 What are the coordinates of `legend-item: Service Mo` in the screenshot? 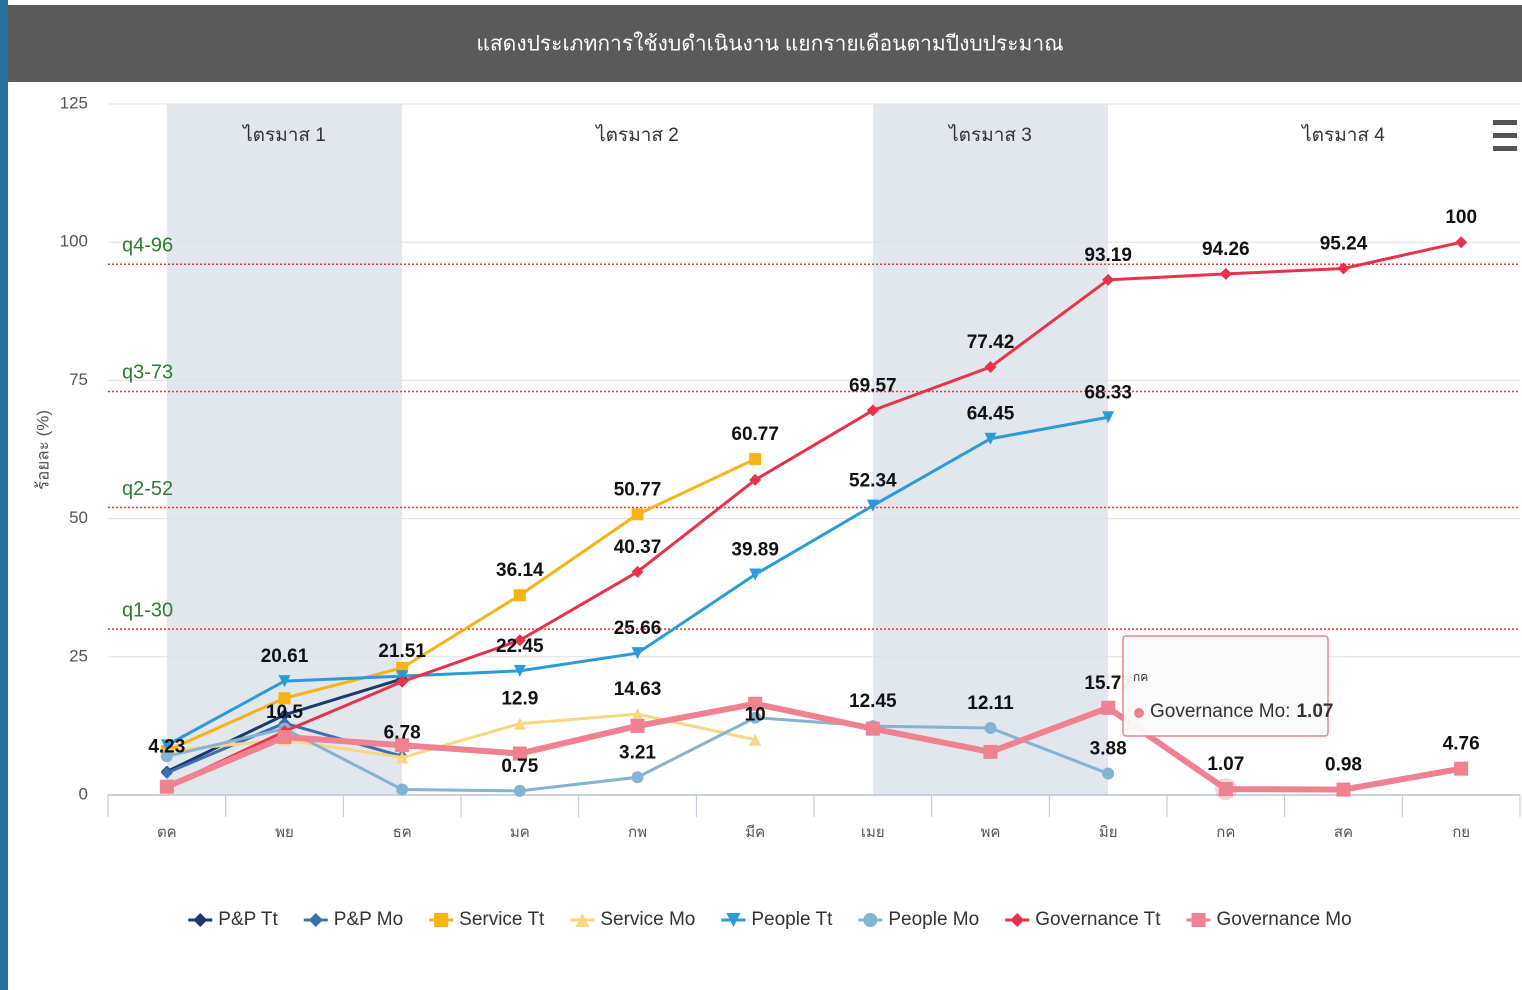 It's located at (632, 919).